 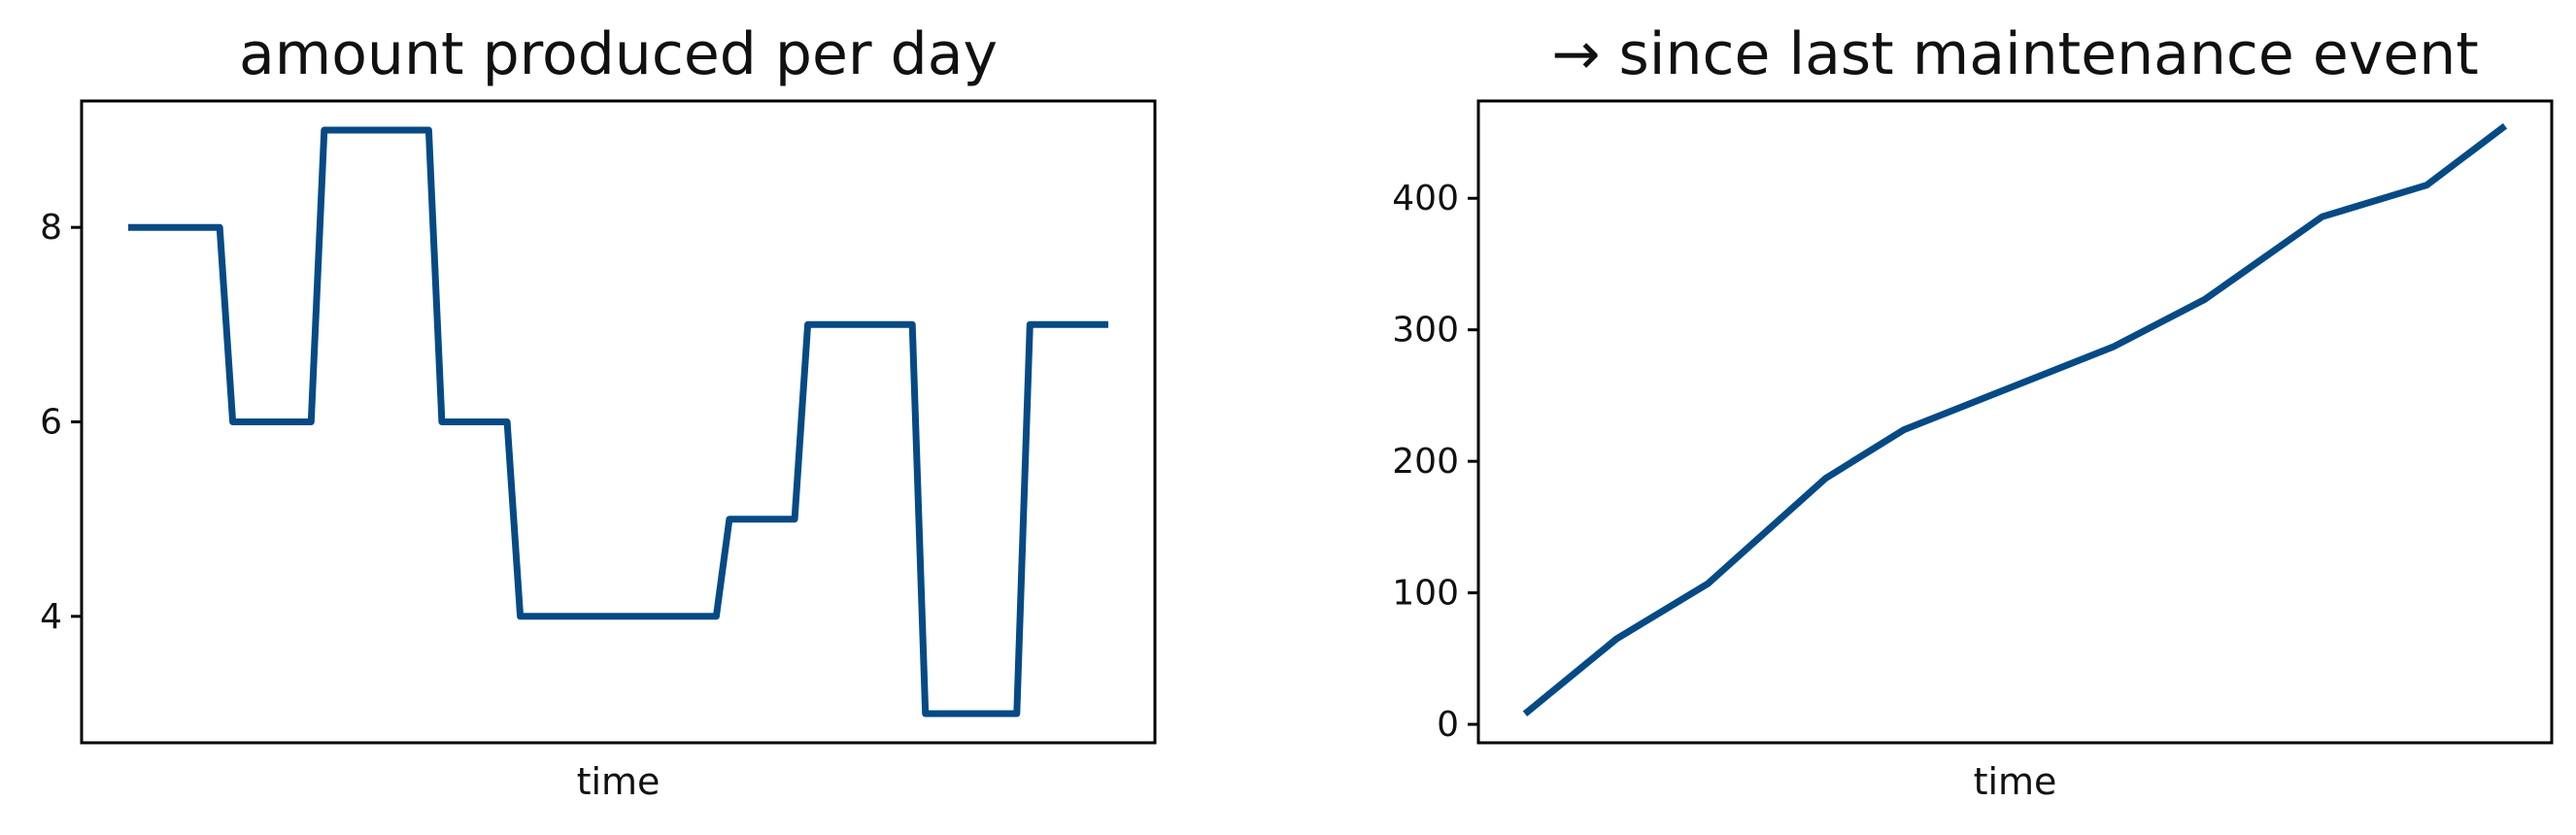 I want to click on chart-title: amount produced per day, so click(x=618, y=54).